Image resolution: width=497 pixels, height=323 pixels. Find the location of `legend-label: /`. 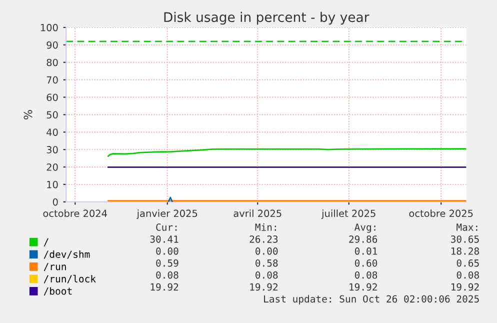

legend-label: / is located at coordinates (46, 242).